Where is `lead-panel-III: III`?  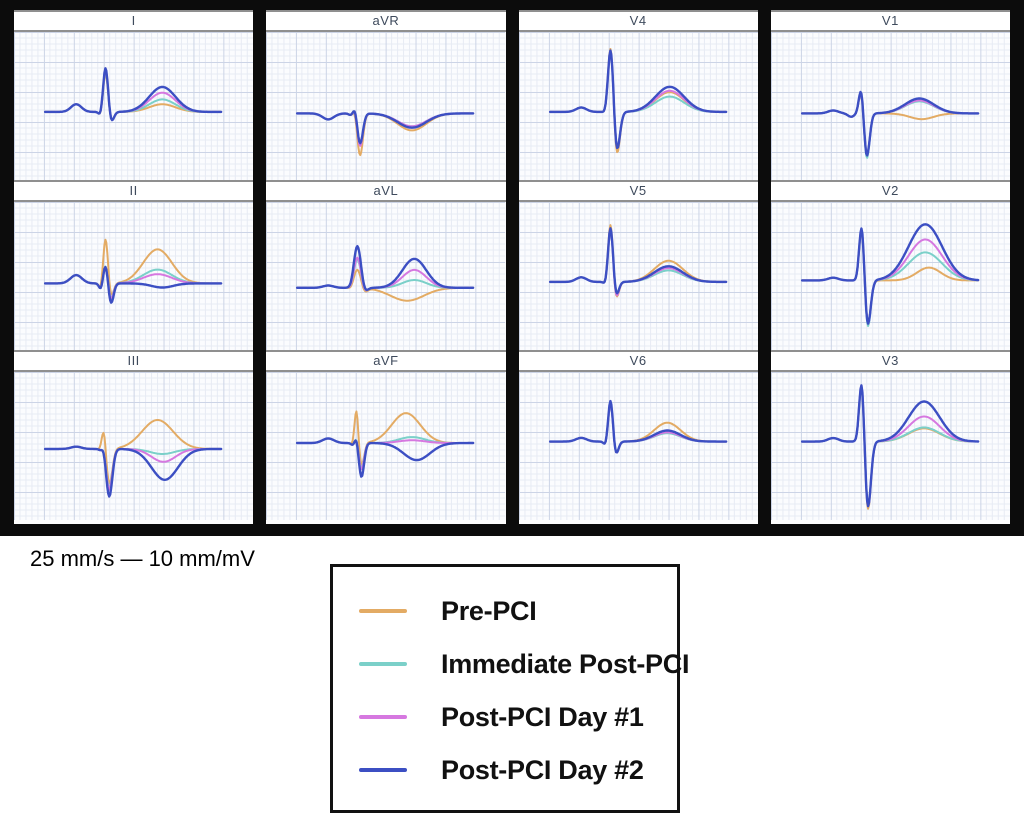 lead-panel-III: III is located at coordinates (134, 435).